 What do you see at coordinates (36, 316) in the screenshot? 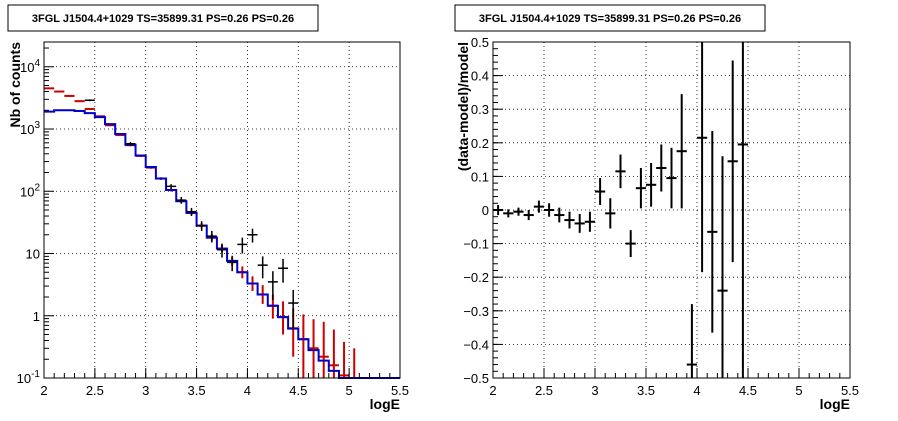
I see `left-y-tick-label: 1` at bounding box center [36, 316].